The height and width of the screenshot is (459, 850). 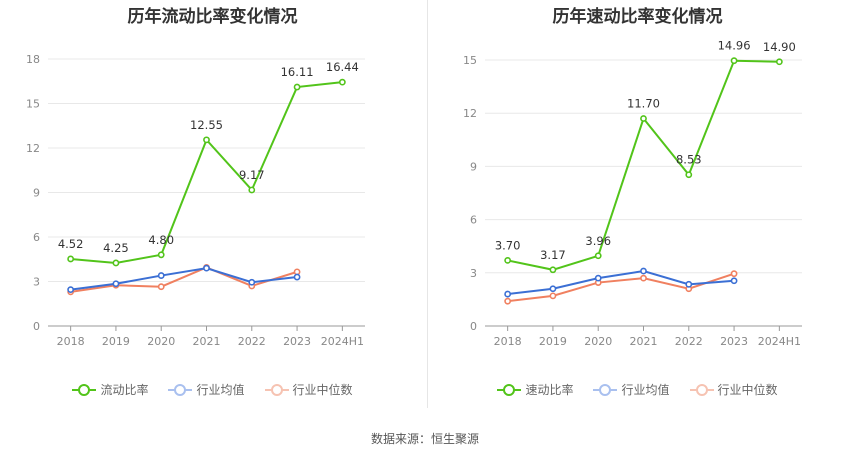 What do you see at coordinates (424, 439) in the screenshot?
I see `data-source-note: 数据来源：恒生聚源` at bounding box center [424, 439].